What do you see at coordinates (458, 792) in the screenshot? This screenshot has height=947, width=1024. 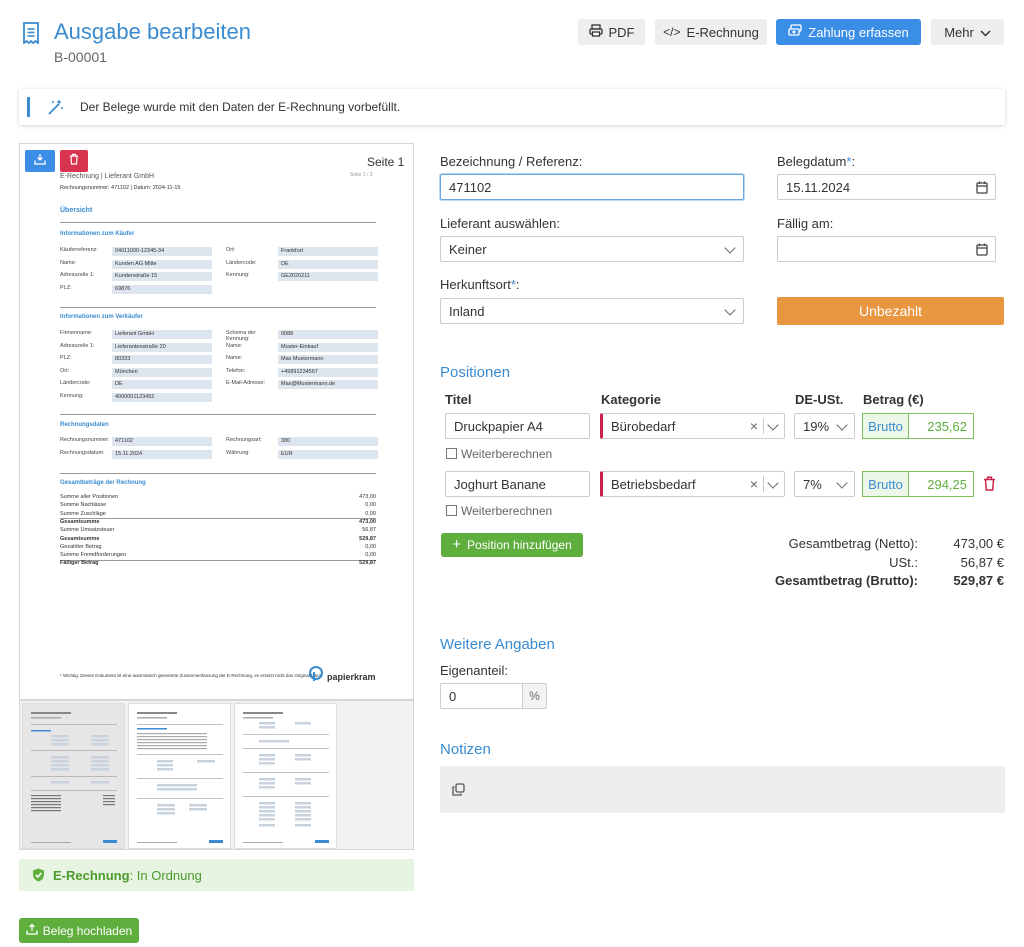 I see `copy-icon` at bounding box center [458, 792].